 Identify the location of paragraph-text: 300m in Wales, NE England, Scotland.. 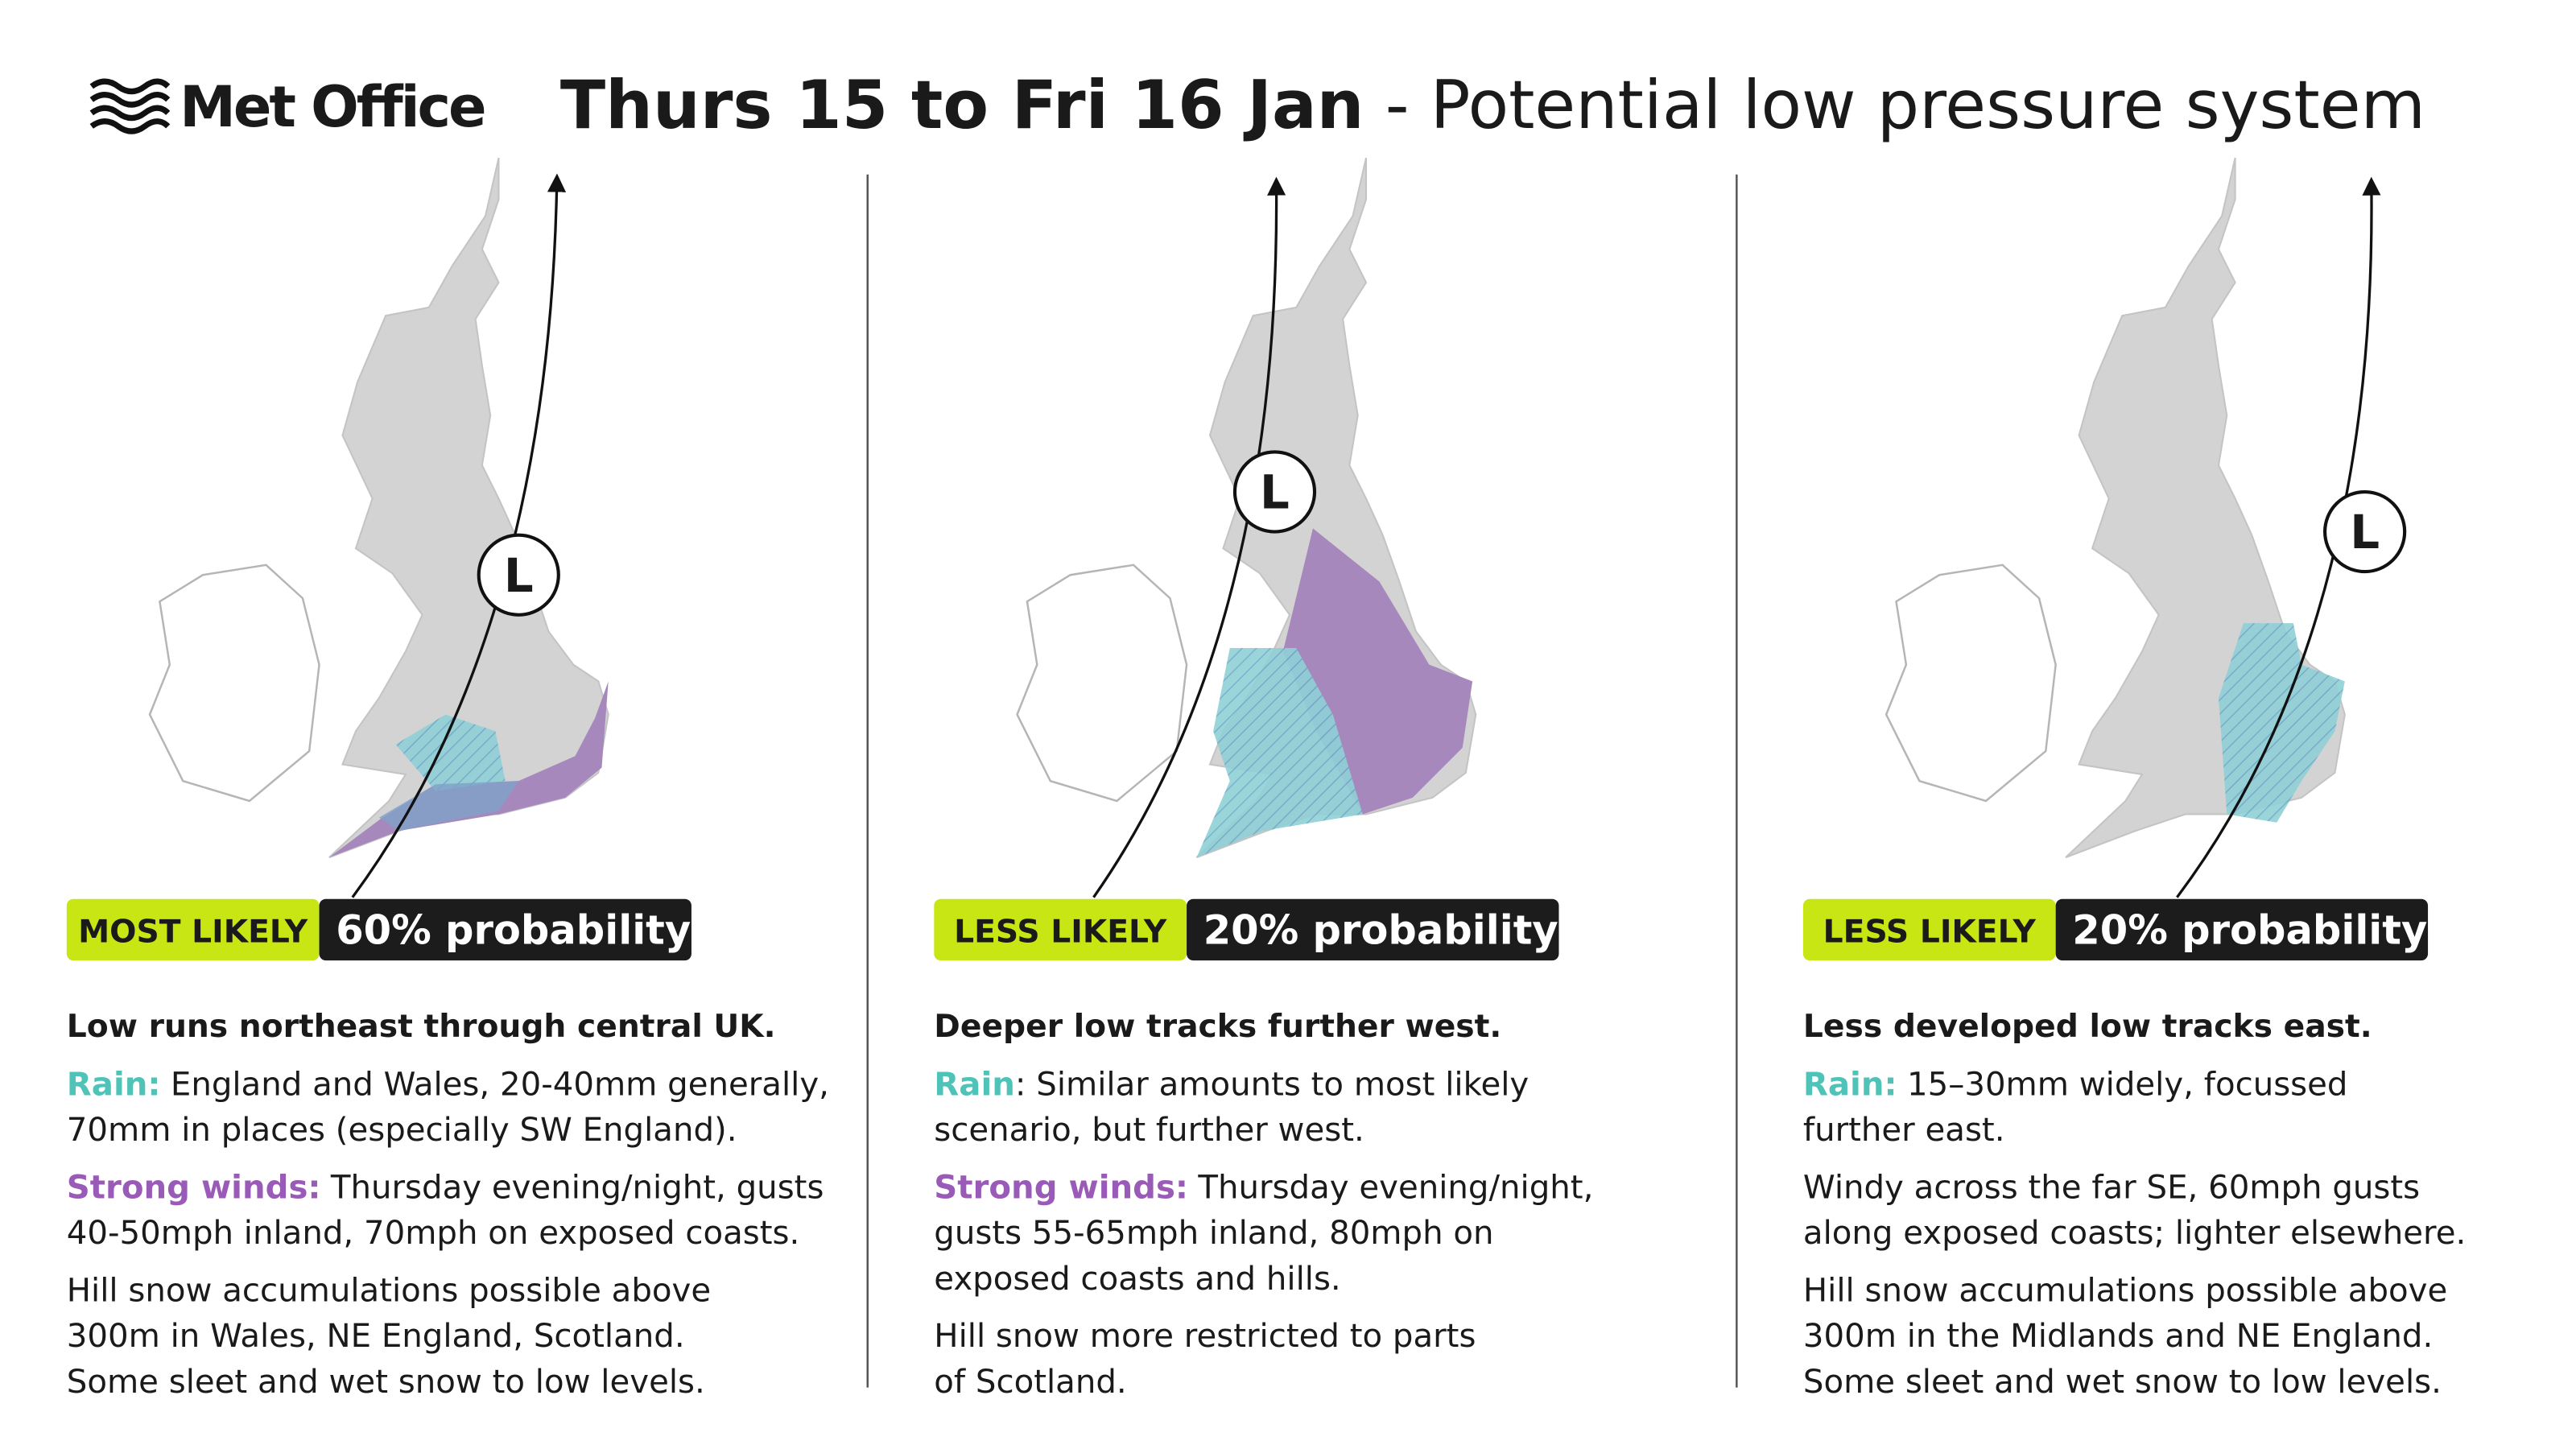
(376, 1336).